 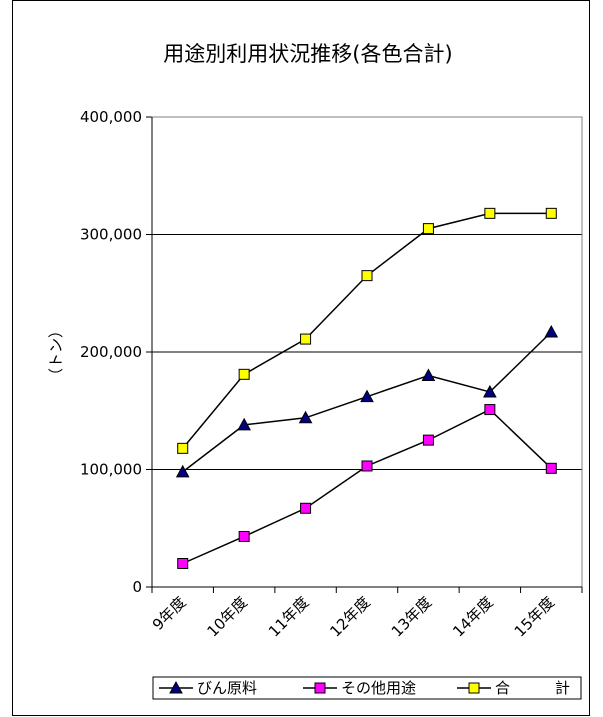 What do you see at coordinates (111, 235) in the screenshot?
I see `y-tick-label: 300,000` at bounding box center [111, 235].